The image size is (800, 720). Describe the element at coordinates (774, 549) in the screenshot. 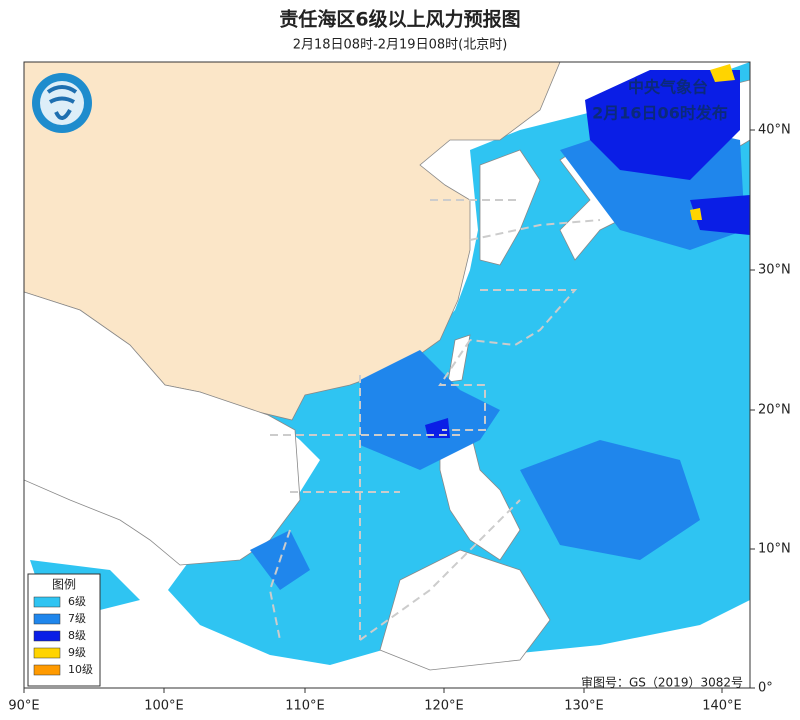

I see `lat-label: 10°N` at that location.